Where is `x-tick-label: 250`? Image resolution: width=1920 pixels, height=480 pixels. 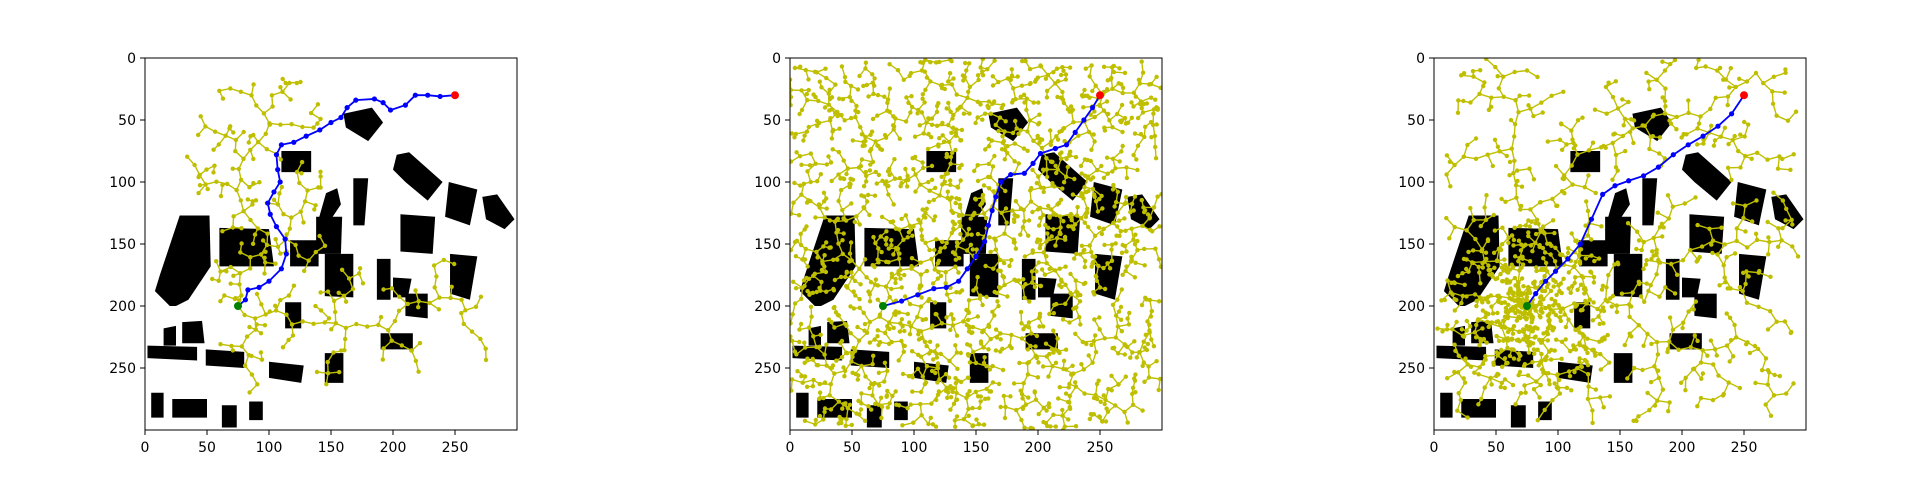
x-tick-label: 250 is located at coordinates (455, 448).